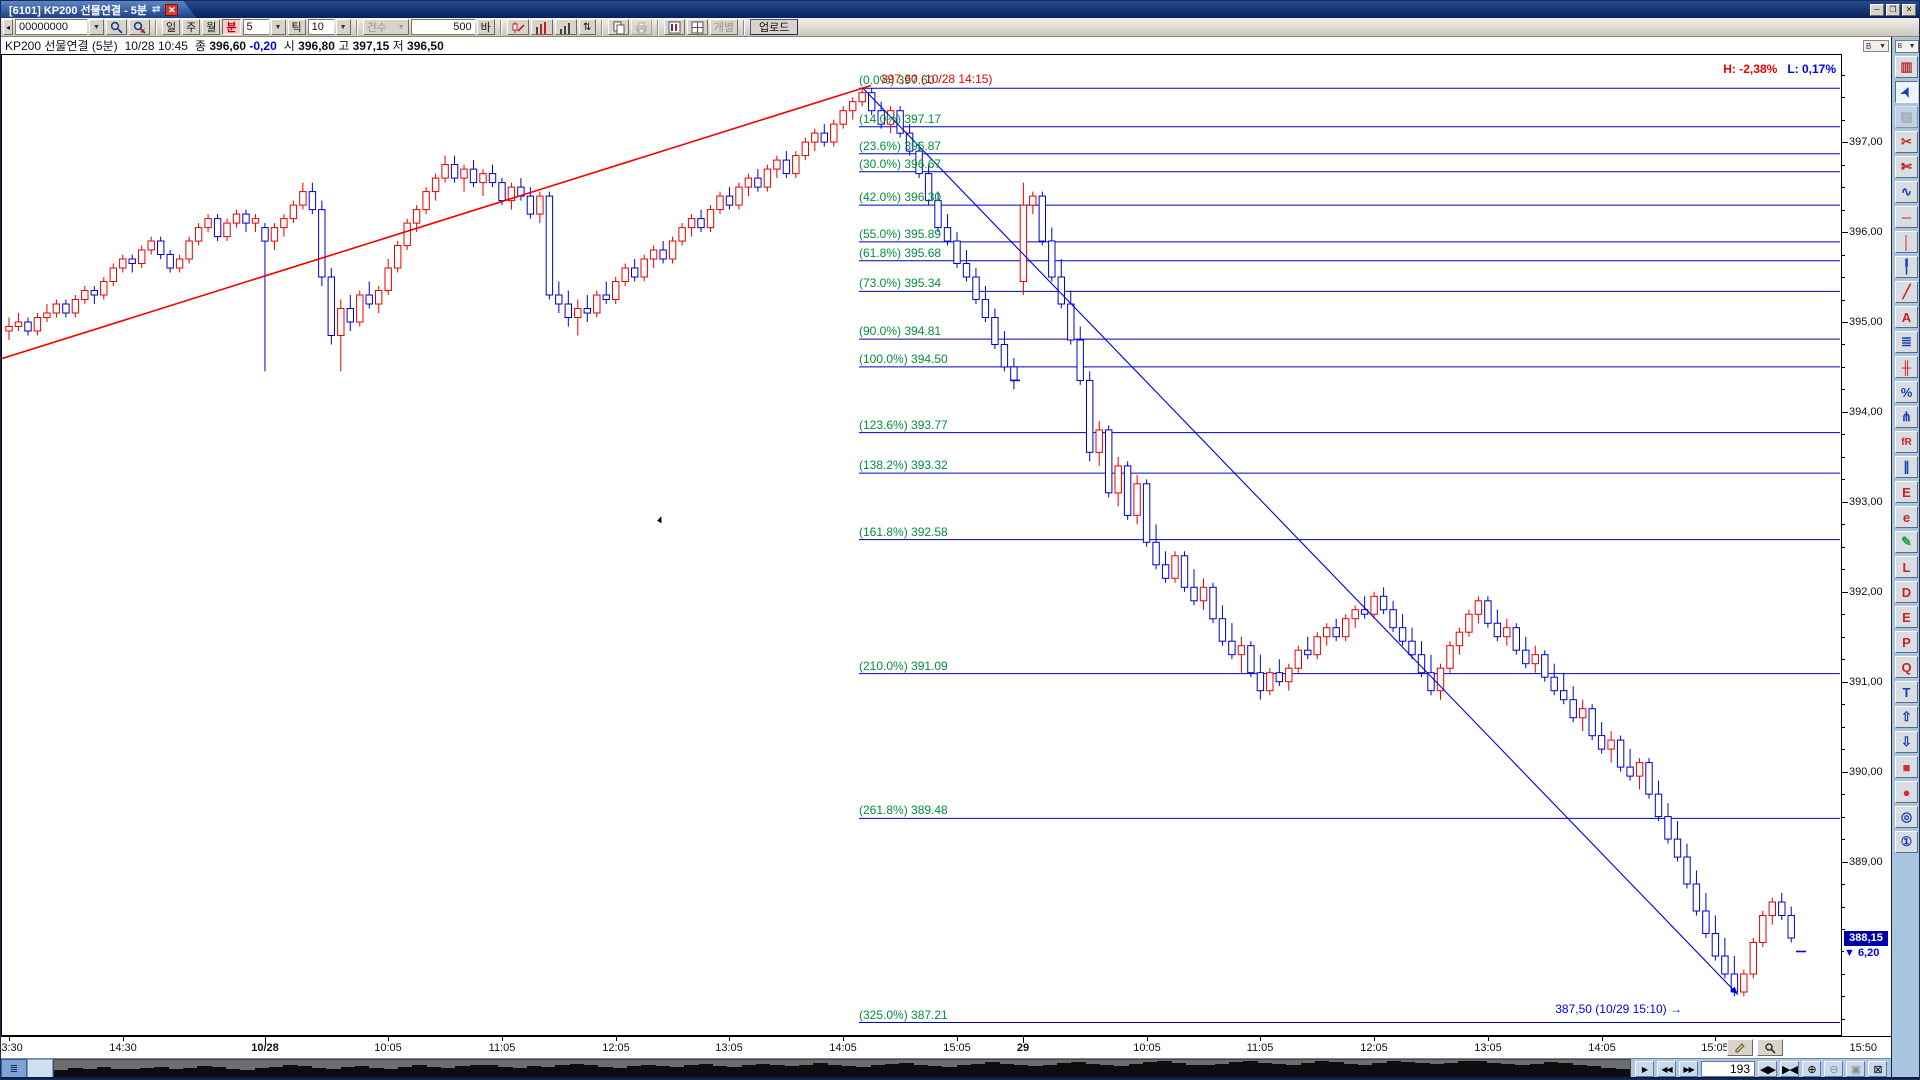 Image resolution: width=1920 pixels, height=1080 pixels. What do you see at coordinates (1909, 9) in the screenshot?
I see `close-button: ✕` at bounding box center [1909, 9].